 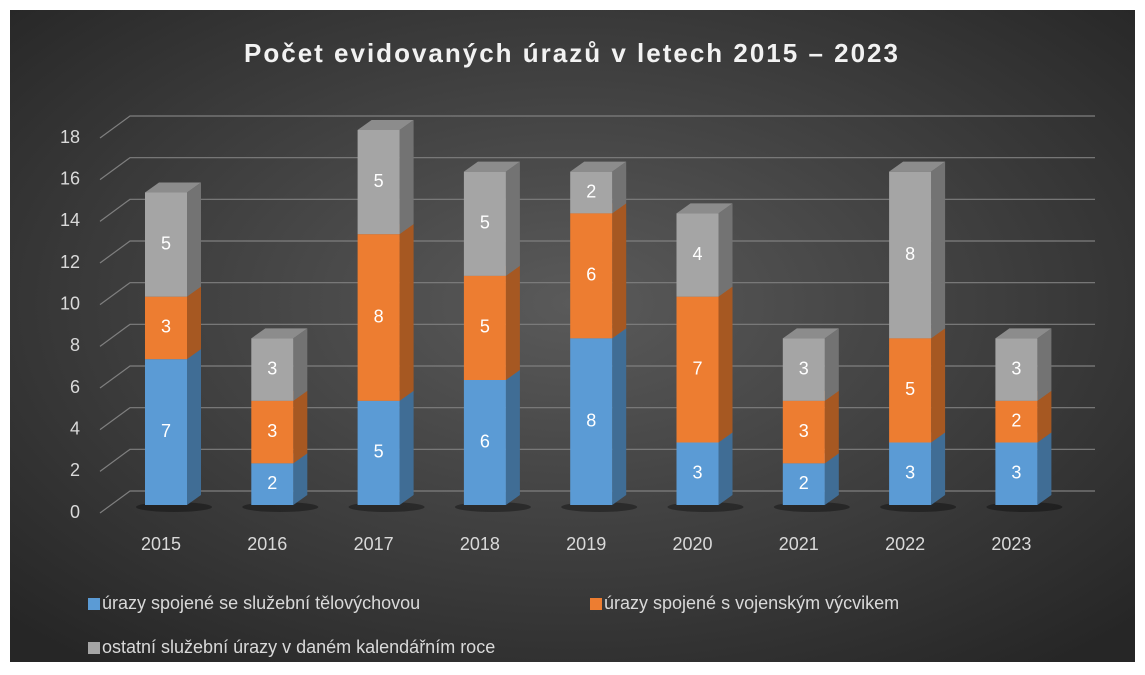 What do you see at coordinates (261, 603) in the screenshot?
I see `legend-label: úrazy spojené se služební tělovýchovou` at bounding box center [261, 603].